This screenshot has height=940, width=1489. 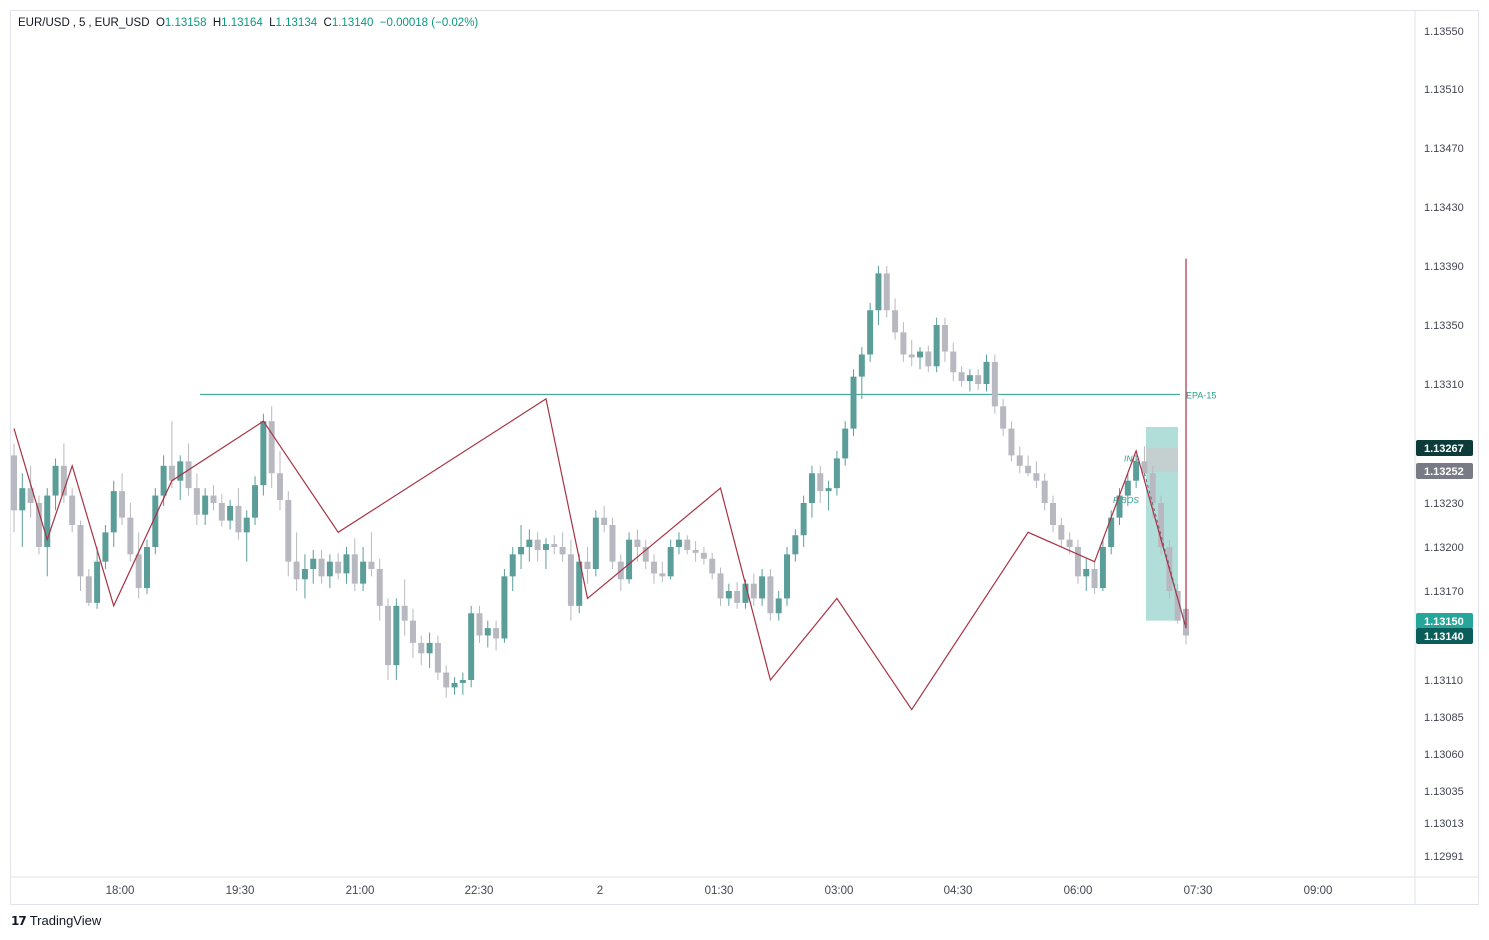 I want to click on interval: 5, so click(x=82, y=23).